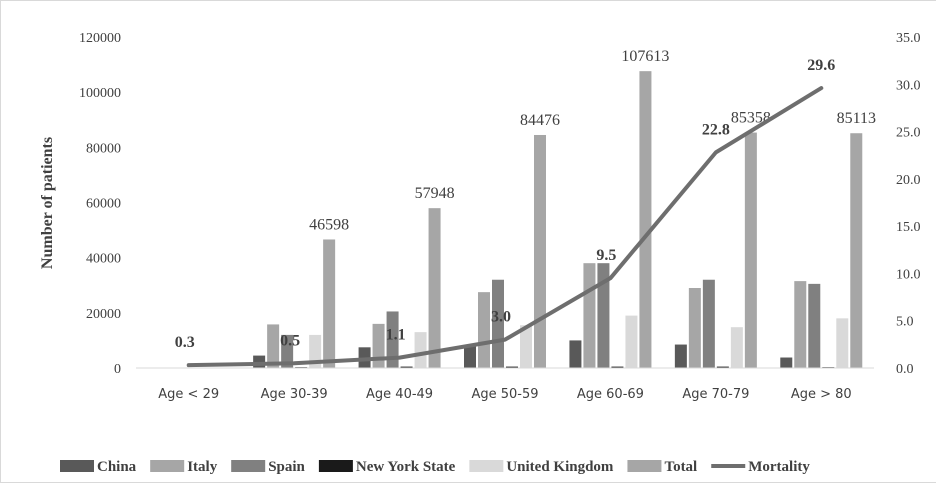  I want to click on y2-tick-label: 25.0, so click(908, 133).